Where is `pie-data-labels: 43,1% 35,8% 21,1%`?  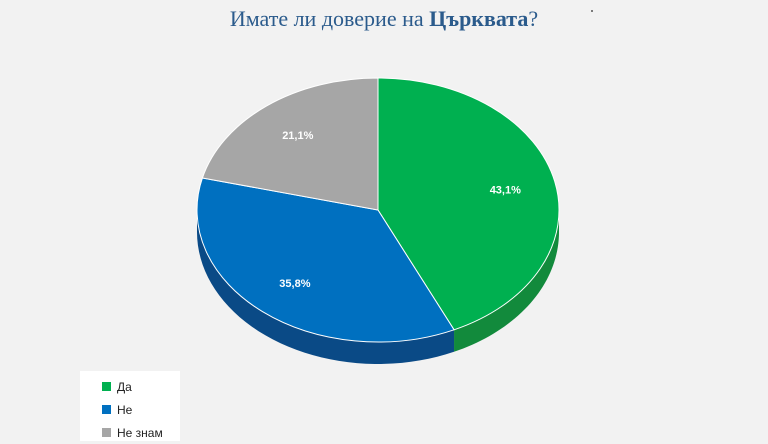 pie-data-labels: 43,1% 35,8% 21,1% is located at coordinates (400, 210).